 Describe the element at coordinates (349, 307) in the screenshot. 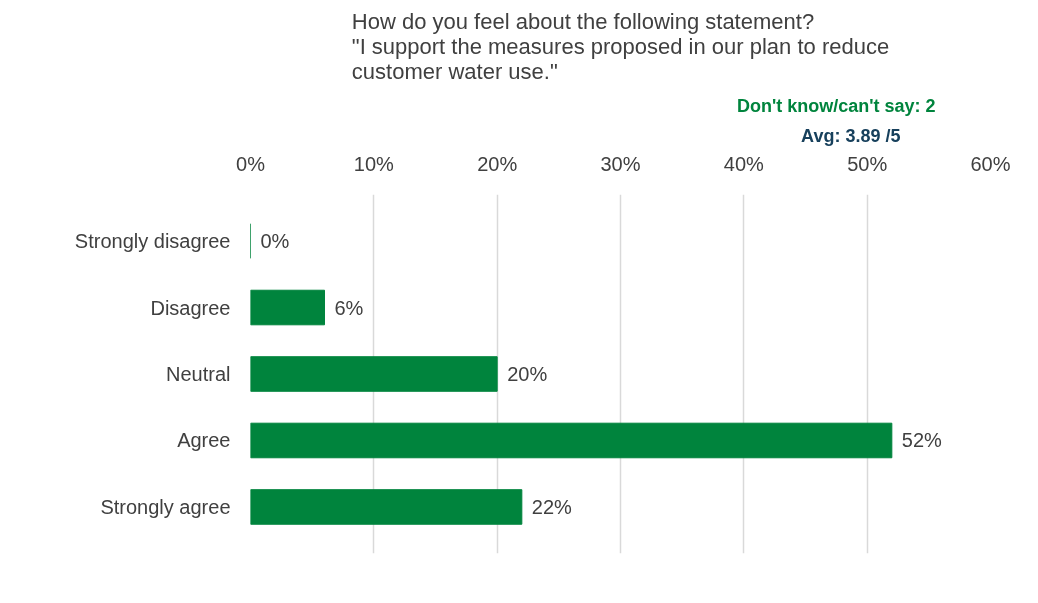

I see `data-label: 6%` at that location.